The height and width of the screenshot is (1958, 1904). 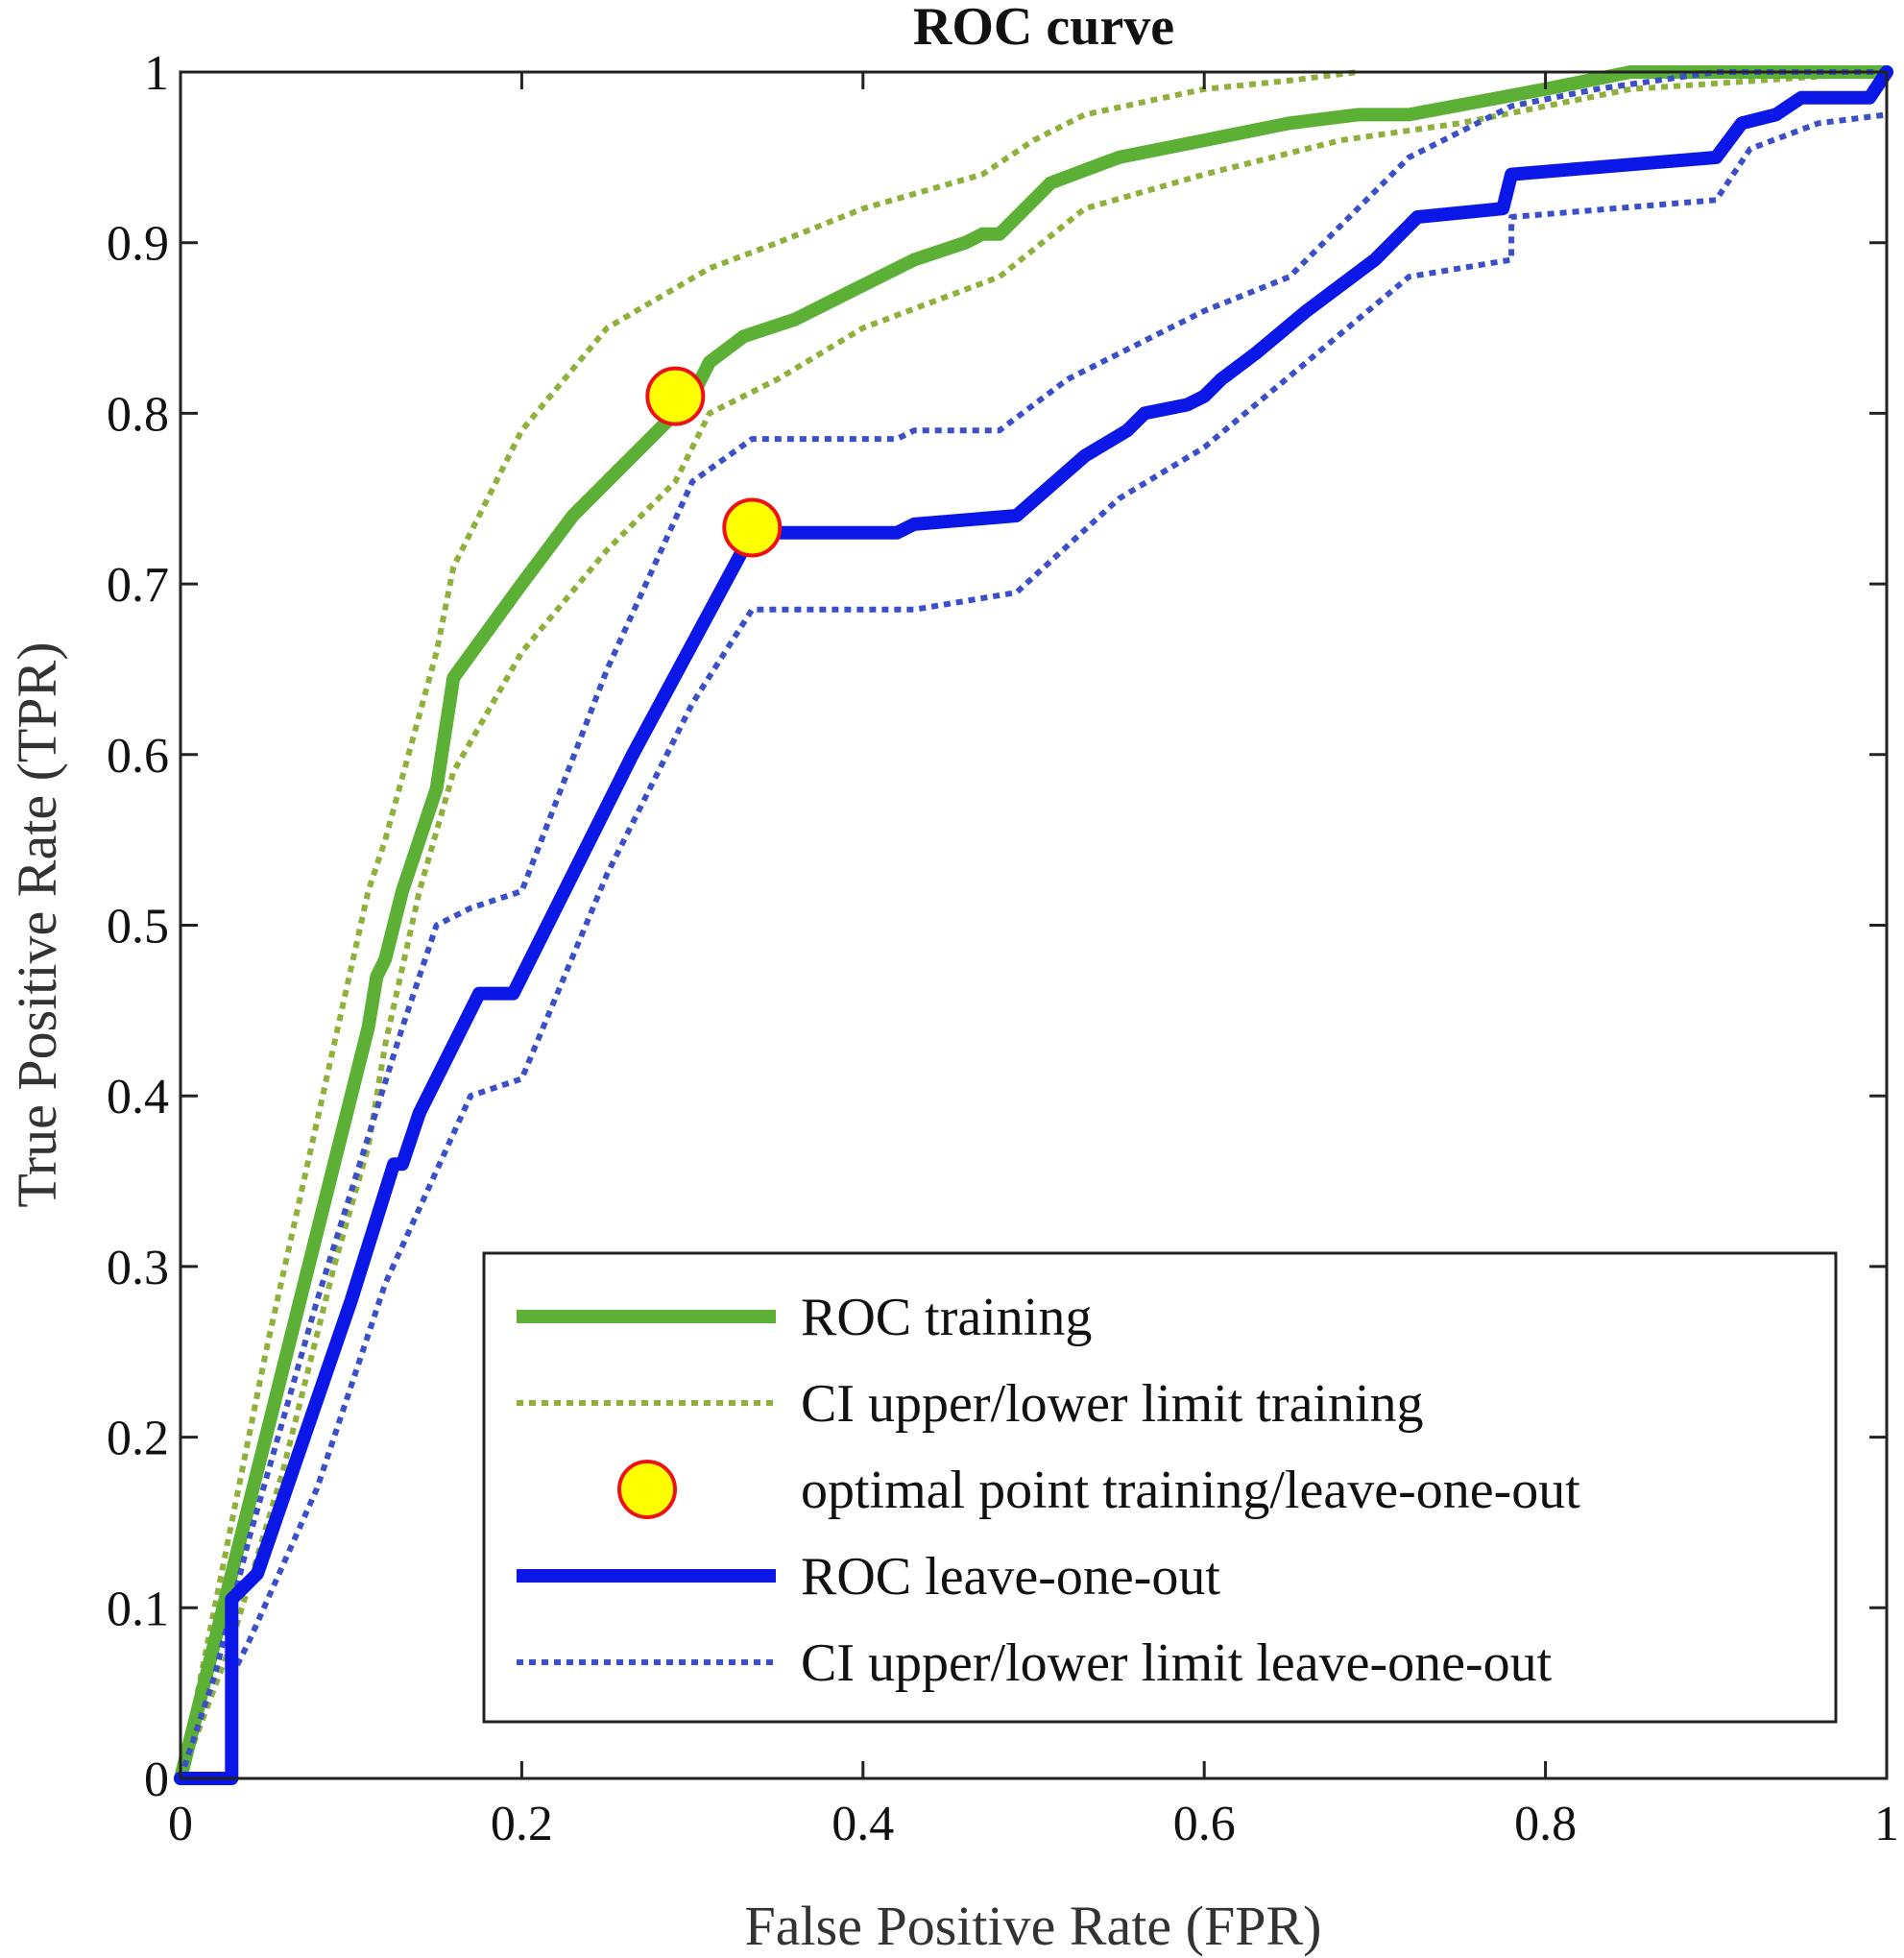 What do you see at coordinates (1205, 1824) in the screenshot?
I see `x-tick-label: 0.6` at bounding box center [1205, 1824].